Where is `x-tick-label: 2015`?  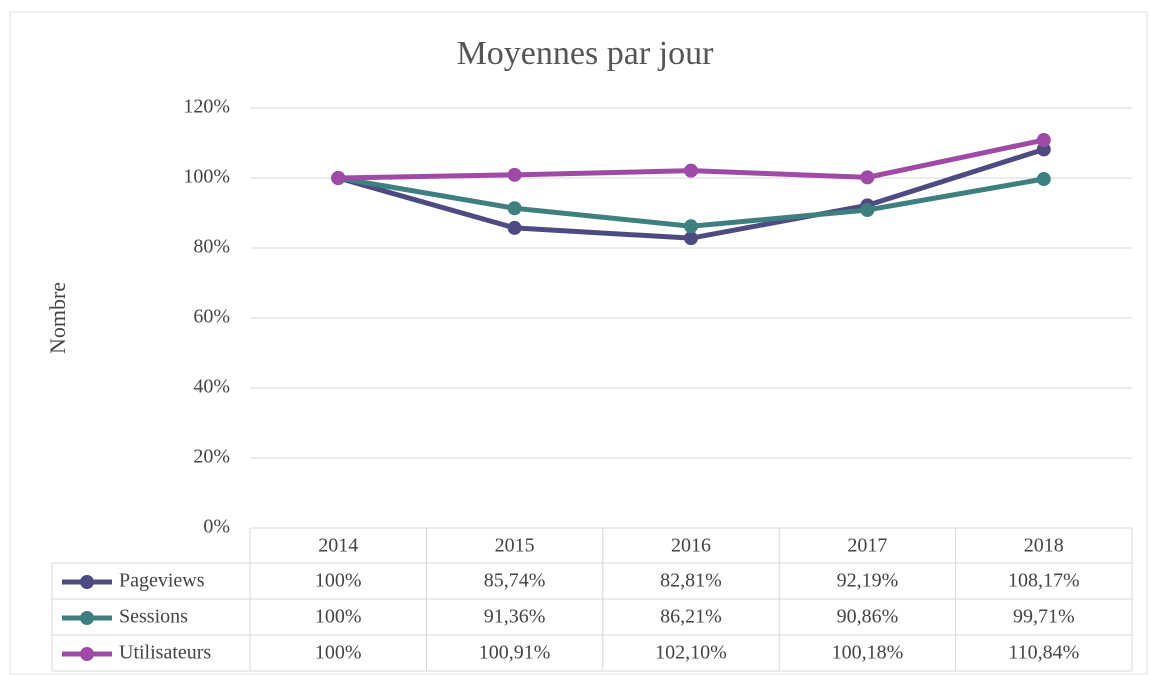
x-tick-label: 2015 is located at coordinates (515, 546).